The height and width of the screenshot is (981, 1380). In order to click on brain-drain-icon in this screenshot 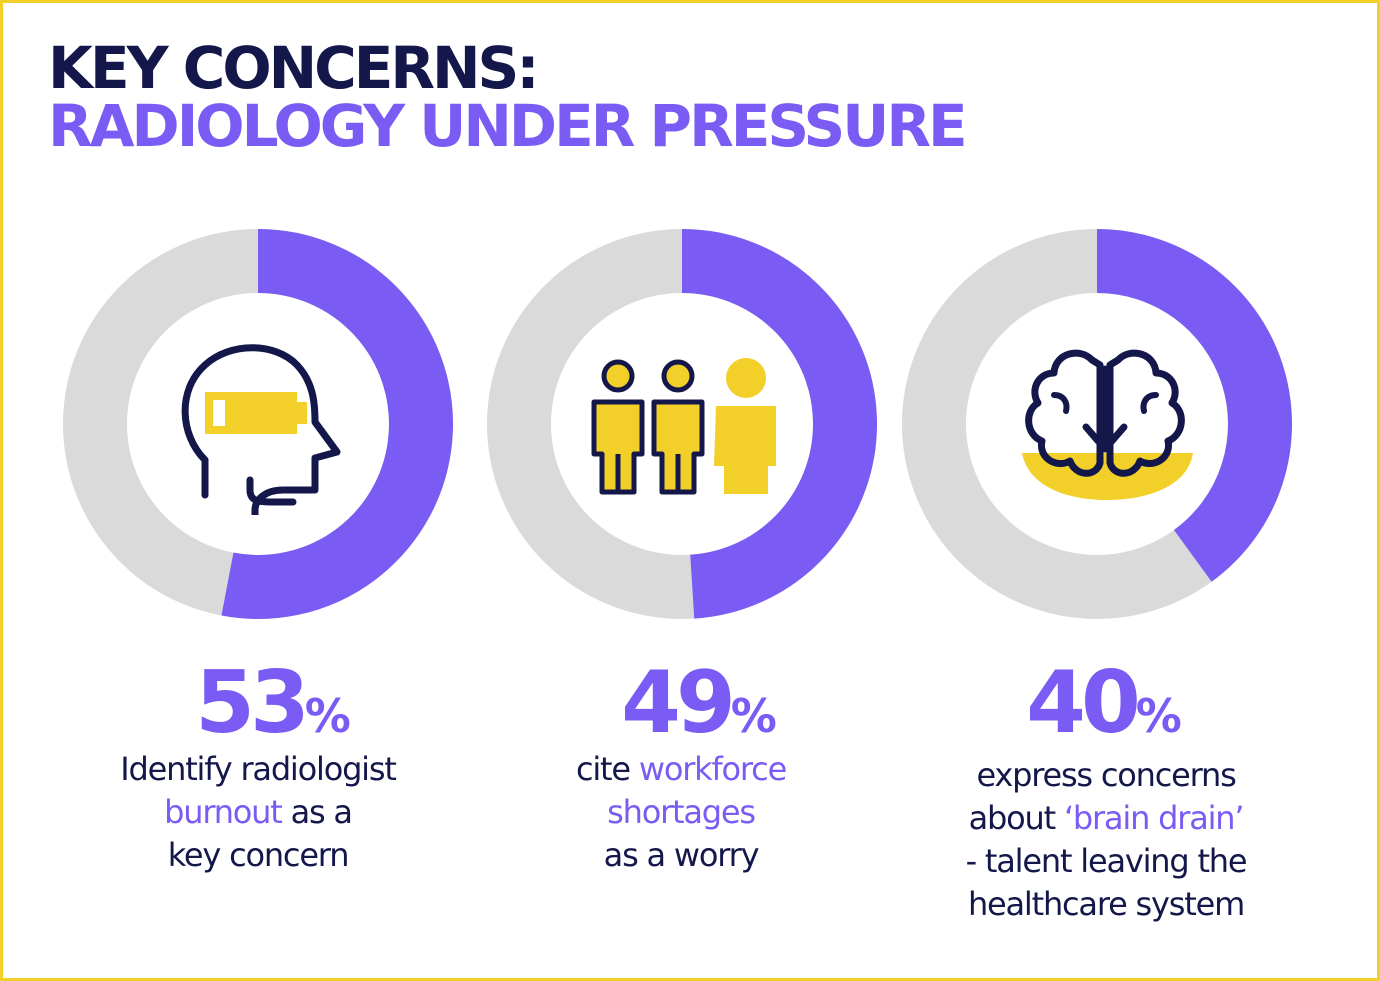, I will do `click(1107, 427)`.